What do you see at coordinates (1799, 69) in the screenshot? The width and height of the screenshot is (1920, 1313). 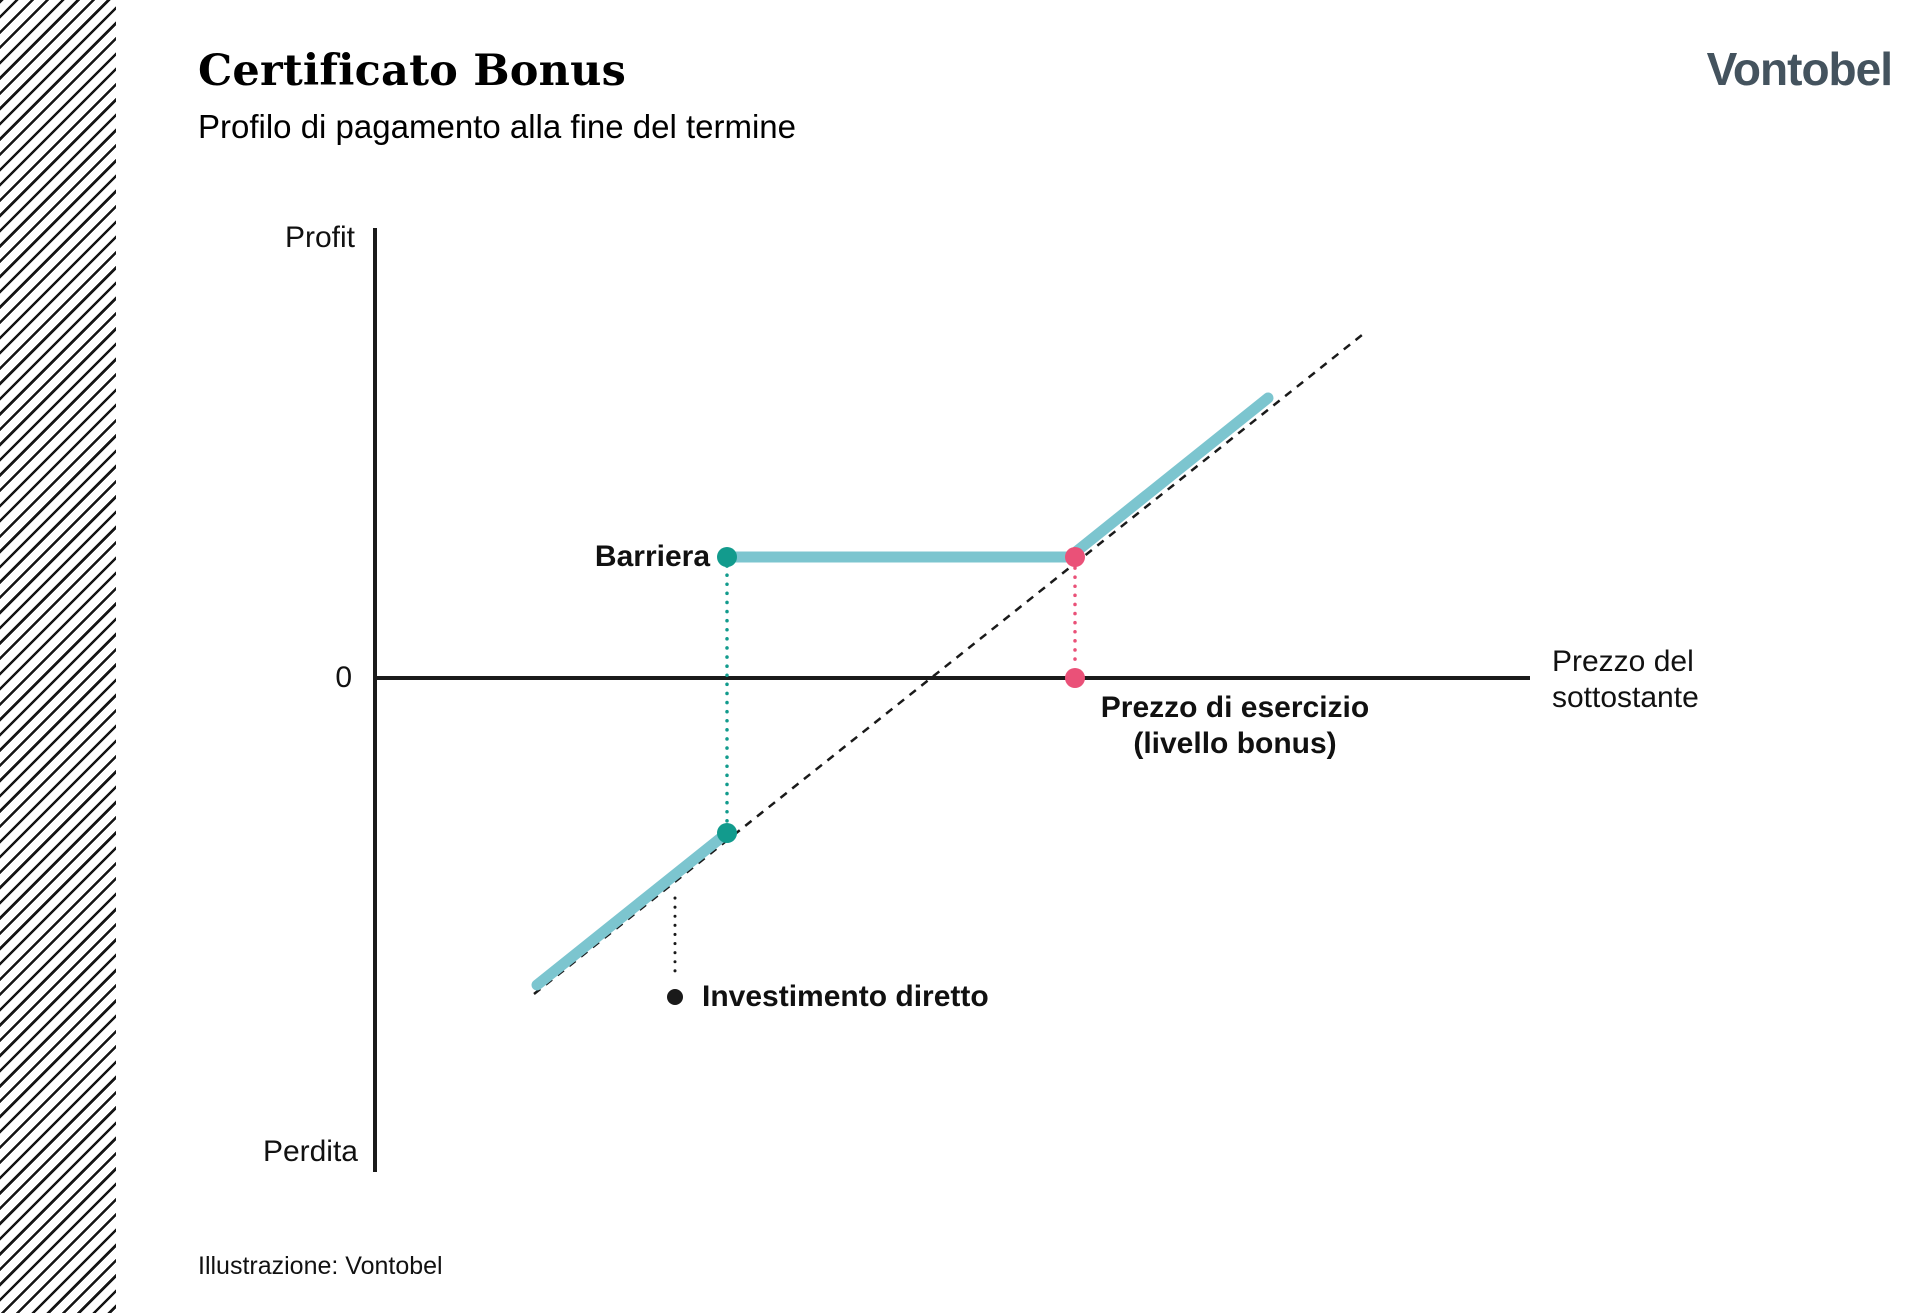 I see `vontobel-logo: Vontobel` at bounding box center [1799, 69].